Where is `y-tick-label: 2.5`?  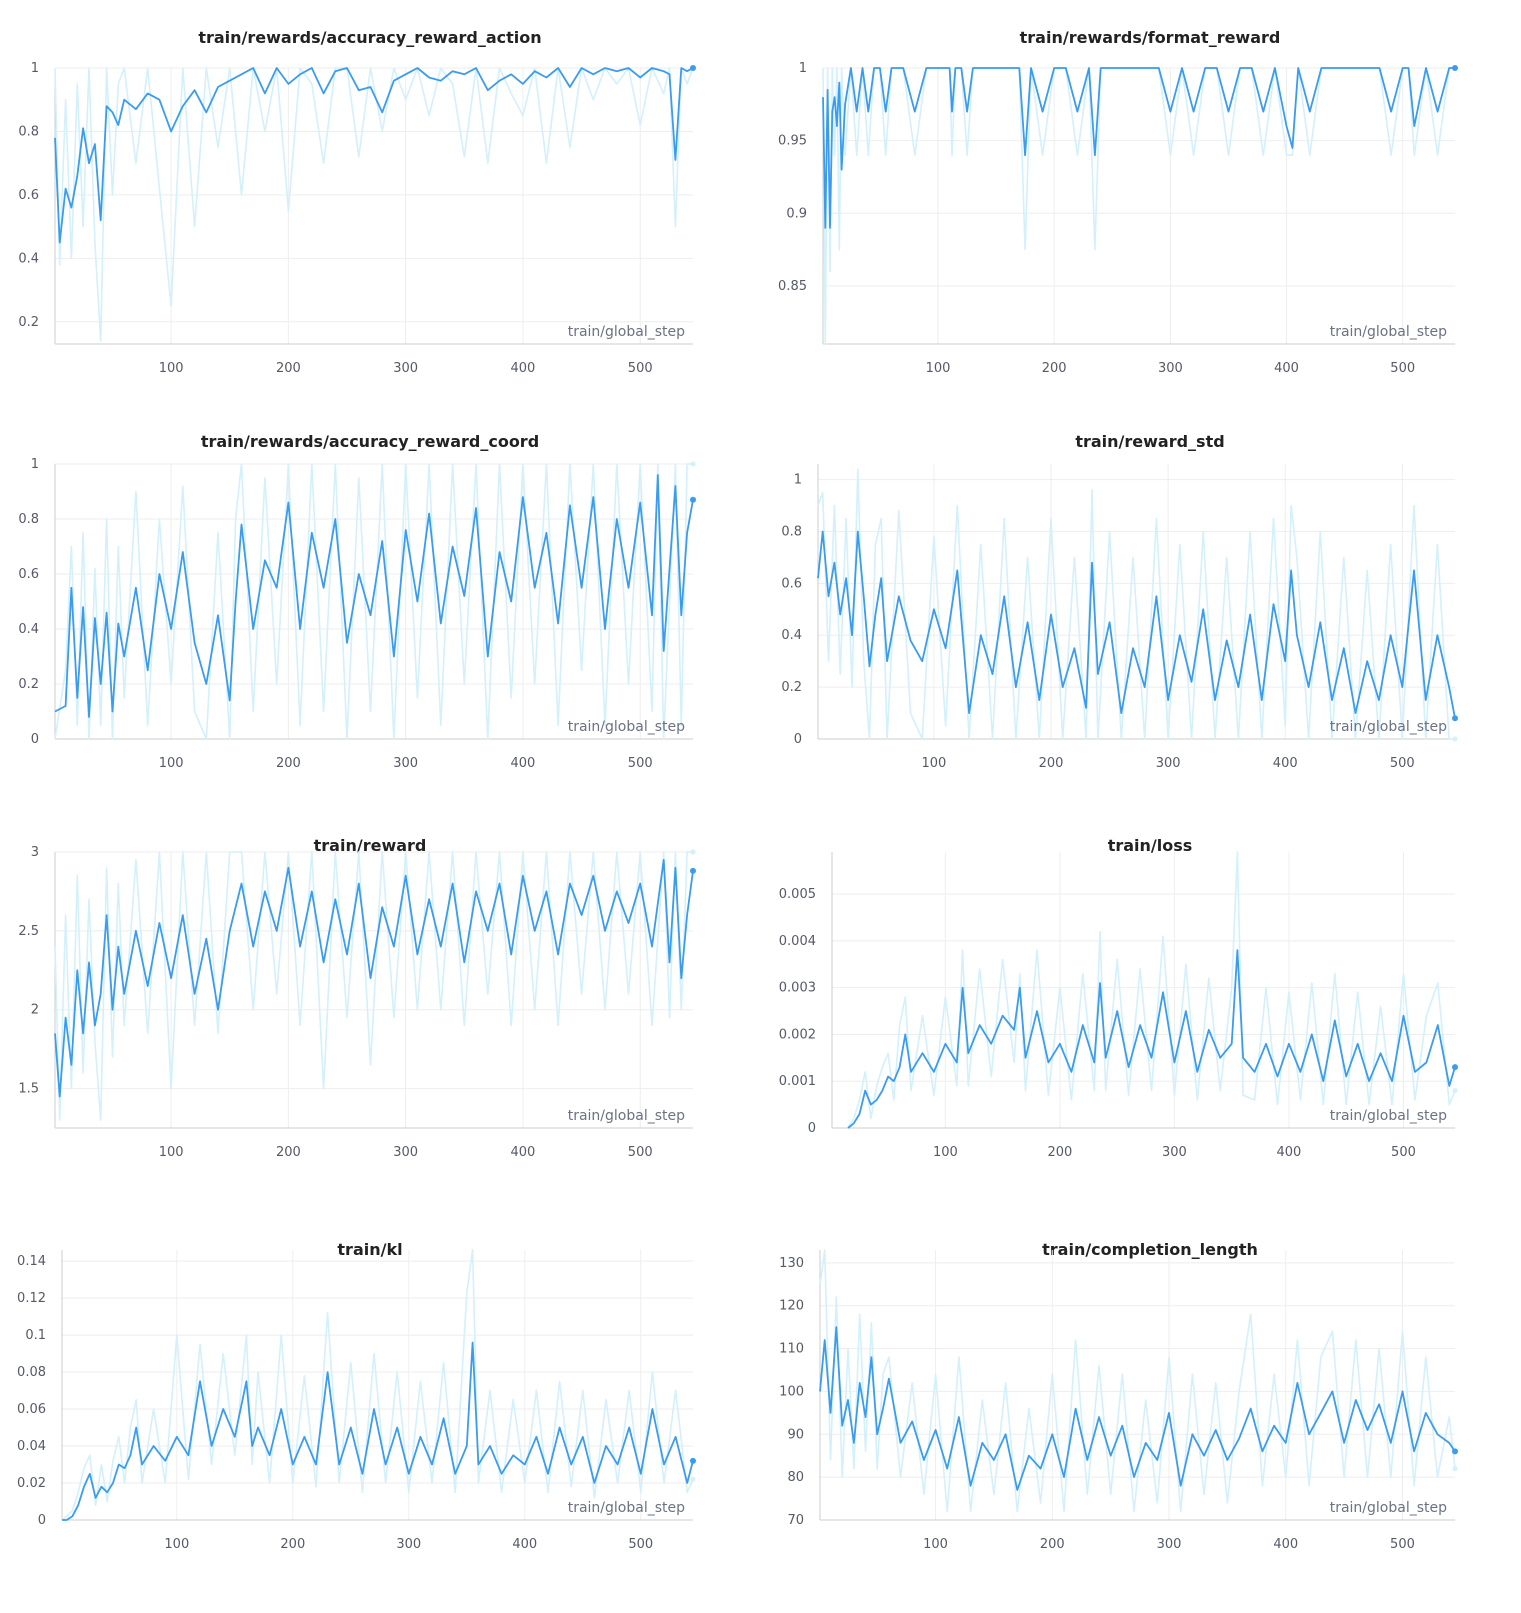 y-tick-label: 2.5 is located at coordinates (28, 931).